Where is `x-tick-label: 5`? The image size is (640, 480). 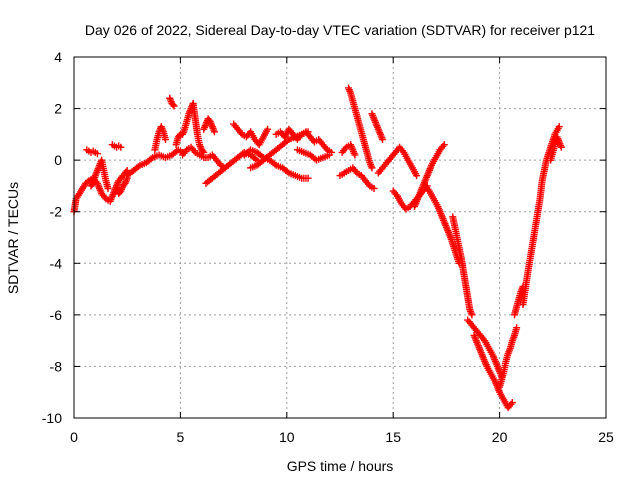 x-tick-label: 5 is located at coordinates (181, 437).